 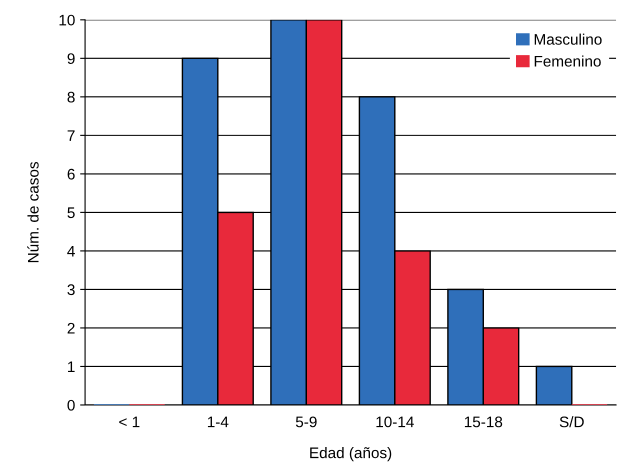 What do you see at coordinates (71, 135) in the screenshot?
I see `y-tick-label: 7` at bounding box center [71, 135].